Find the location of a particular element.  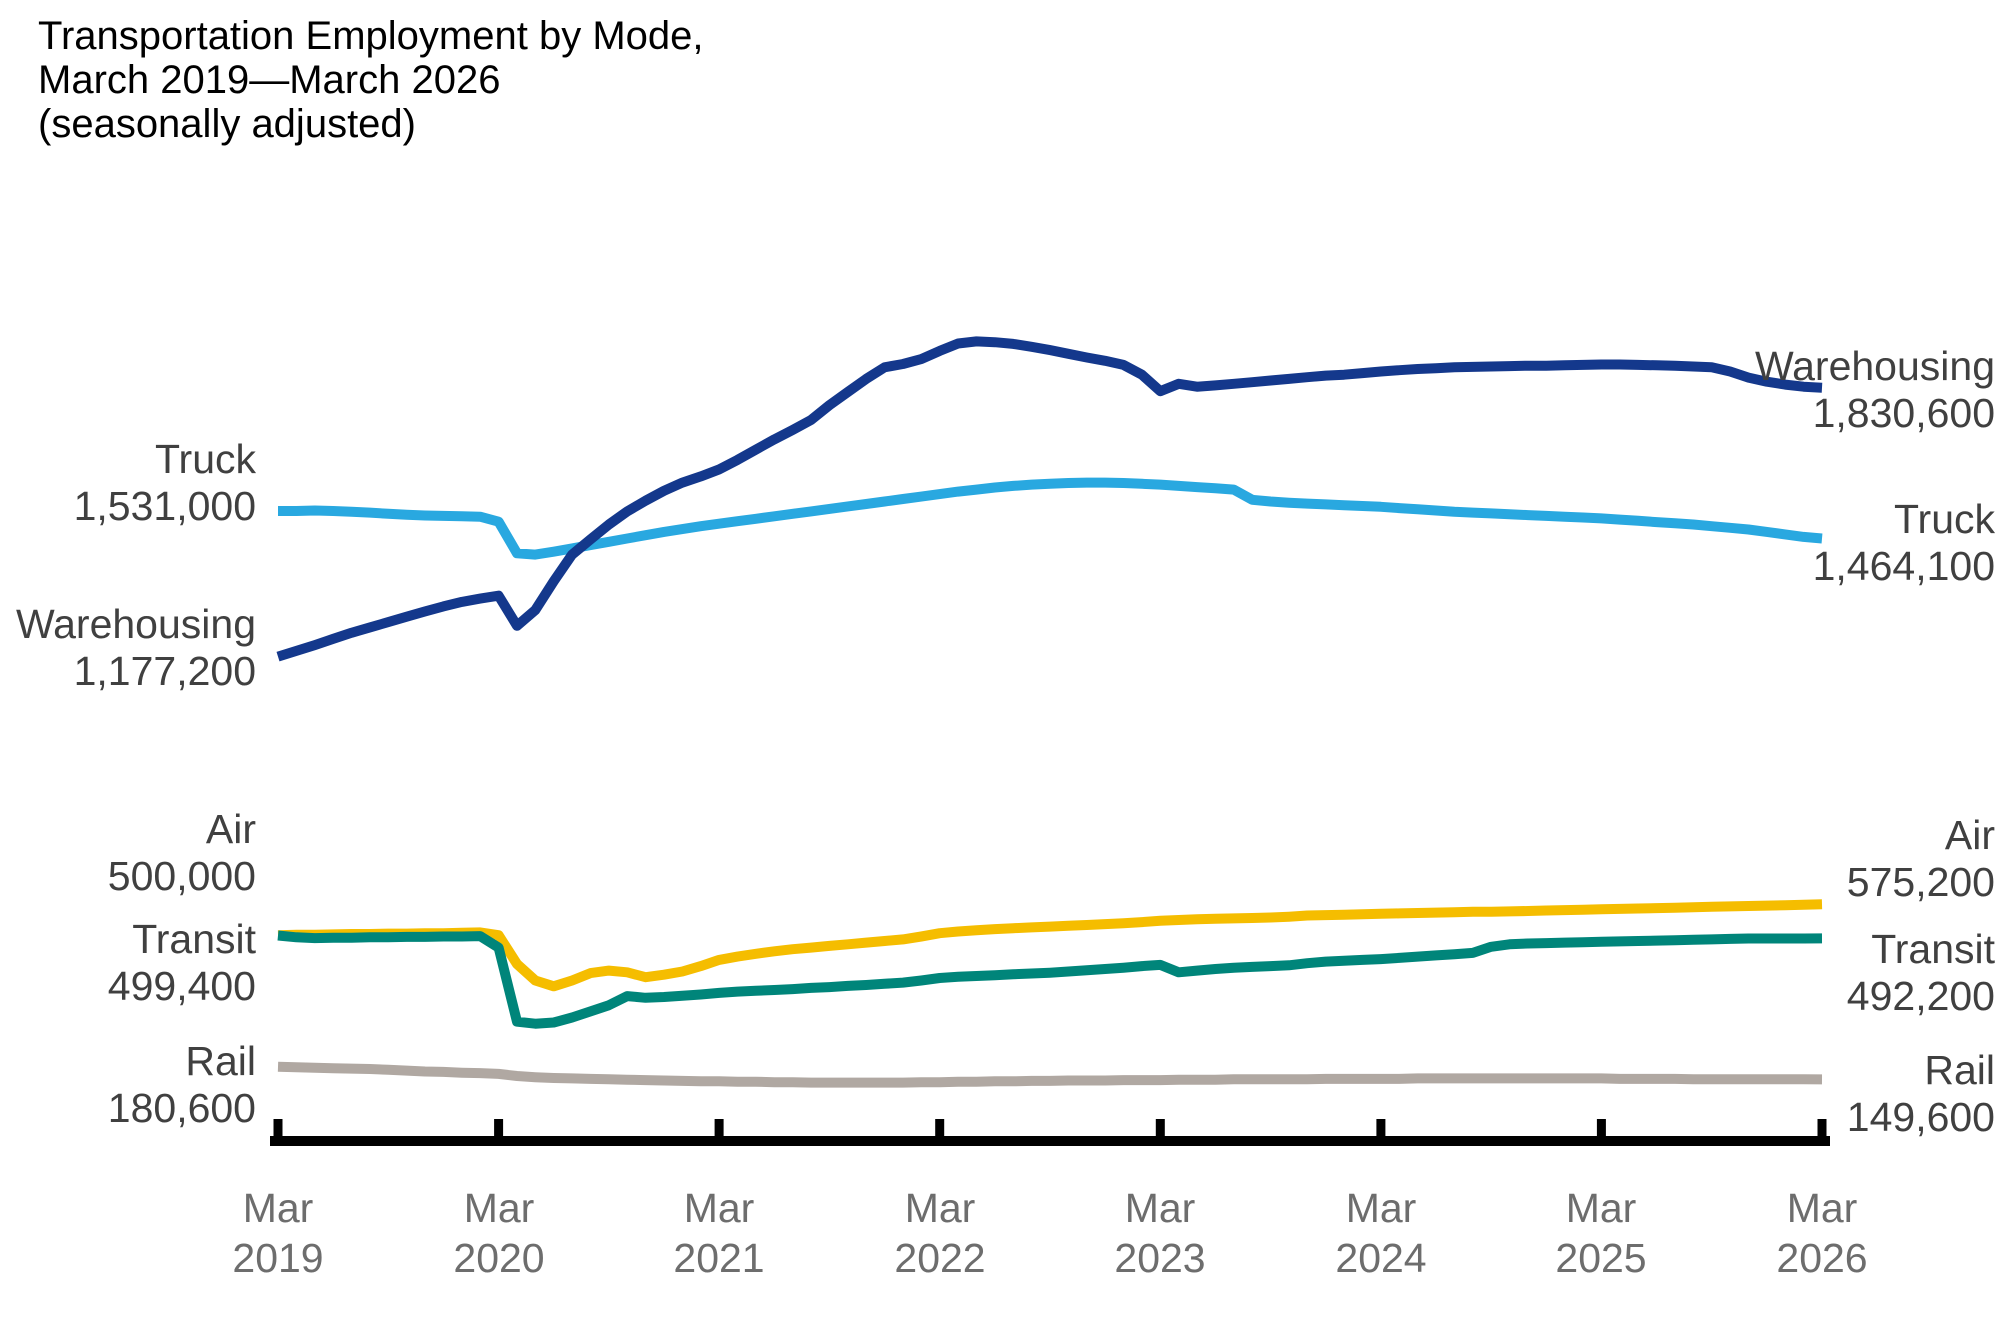

rail-end-label: Rail 149,600 is located at coordinates (1795, 1094).